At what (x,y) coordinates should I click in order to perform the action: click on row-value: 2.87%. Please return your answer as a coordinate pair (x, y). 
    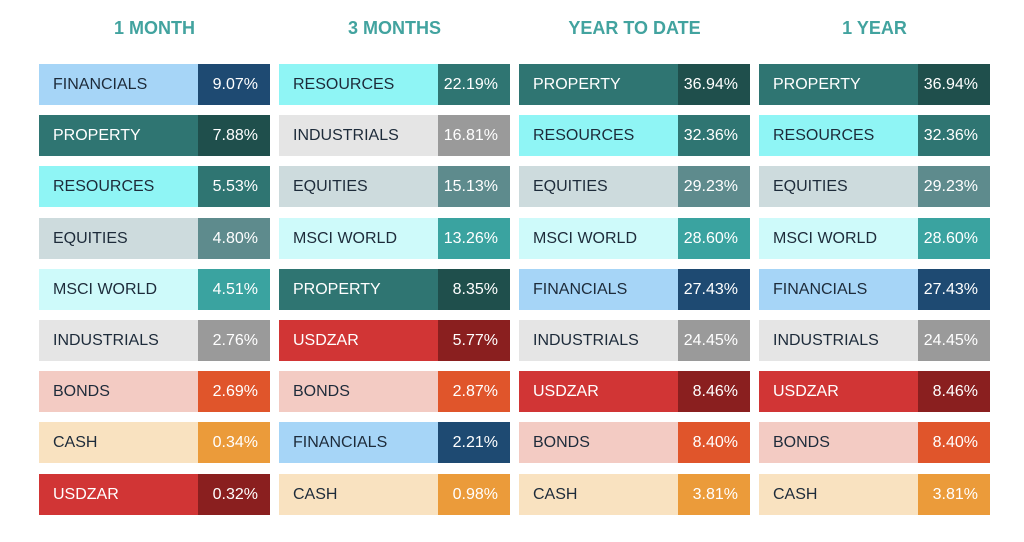
    Looking at the image, I should click on (474, 392).